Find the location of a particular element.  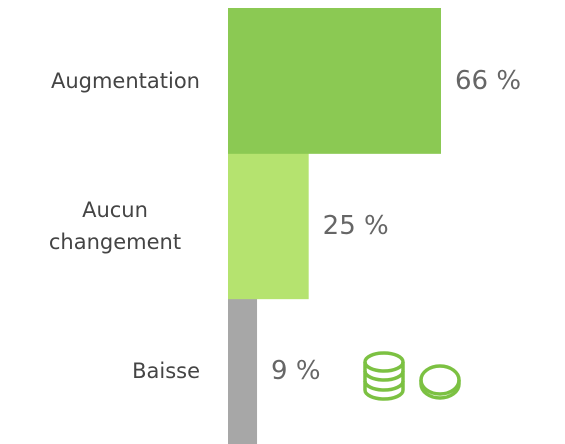

value-label: 9 % is located at coordinates (296, 371).